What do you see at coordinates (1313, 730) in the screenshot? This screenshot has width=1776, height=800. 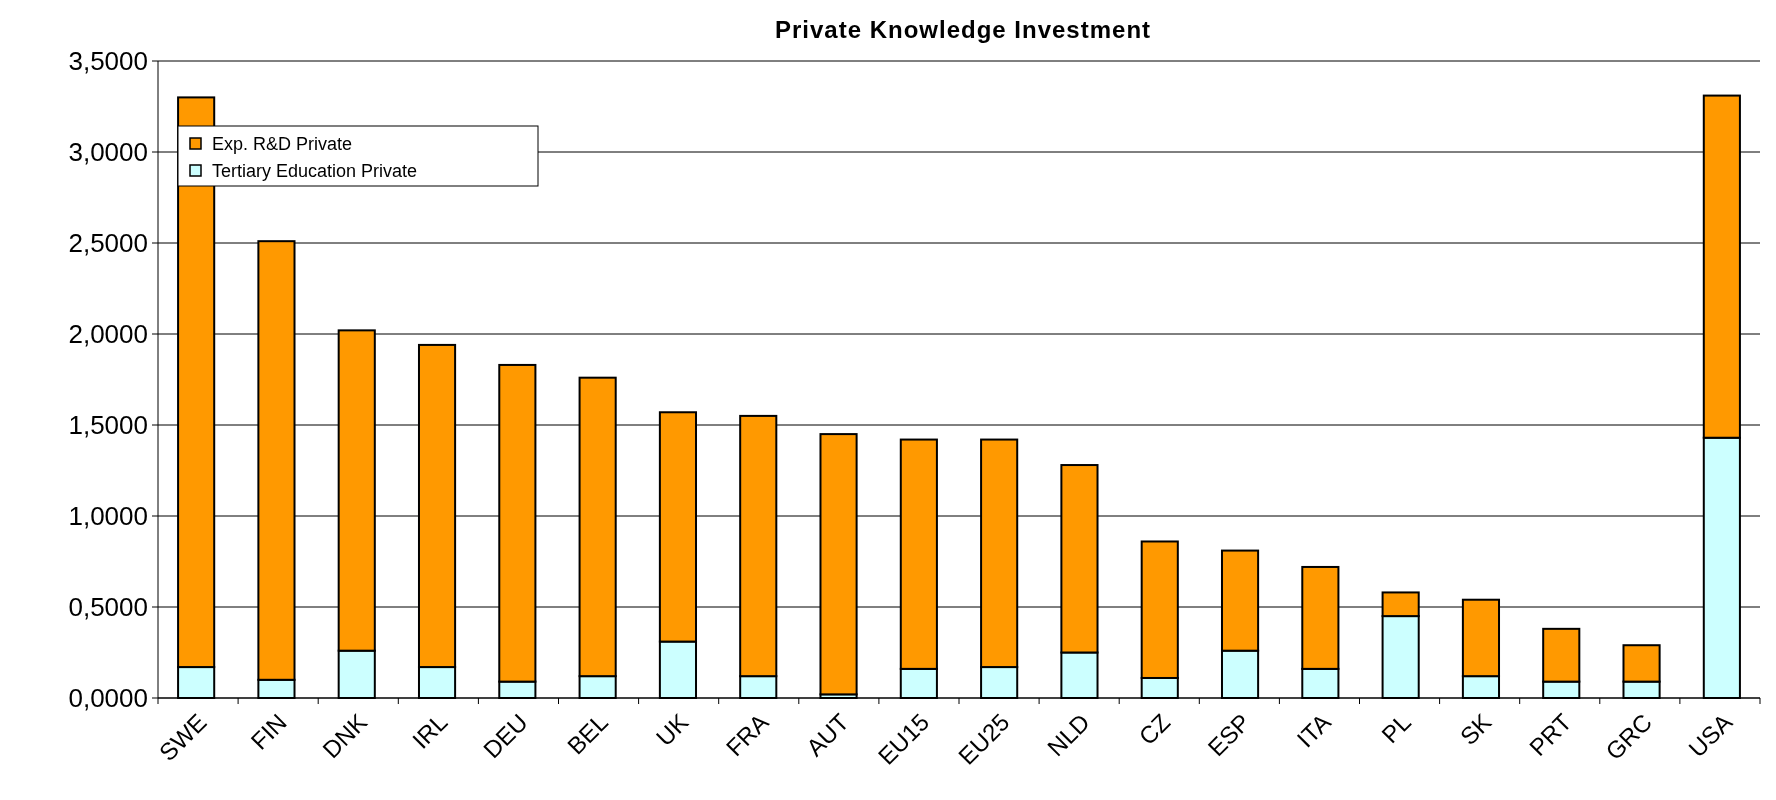 I see `x-tick-label: ITA` at bounding box center [1313, 730].